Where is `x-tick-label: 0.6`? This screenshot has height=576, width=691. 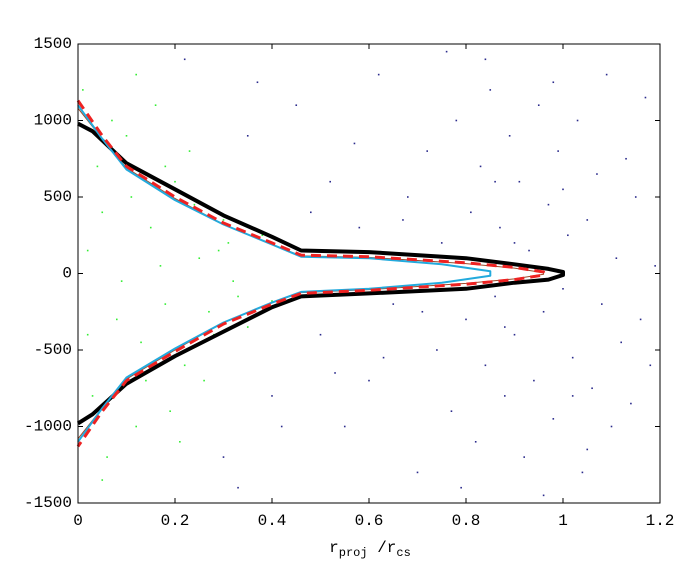
x-tick-label: 0.6 is located at coordinates (369, 521).